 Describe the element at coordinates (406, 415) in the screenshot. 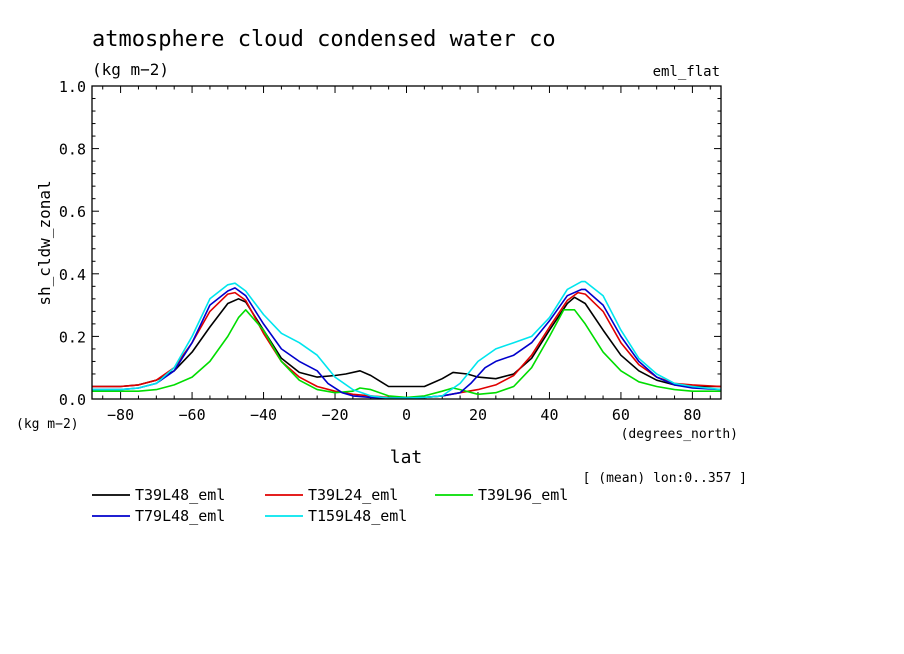

I see `x-tick-label: 0` at that location.